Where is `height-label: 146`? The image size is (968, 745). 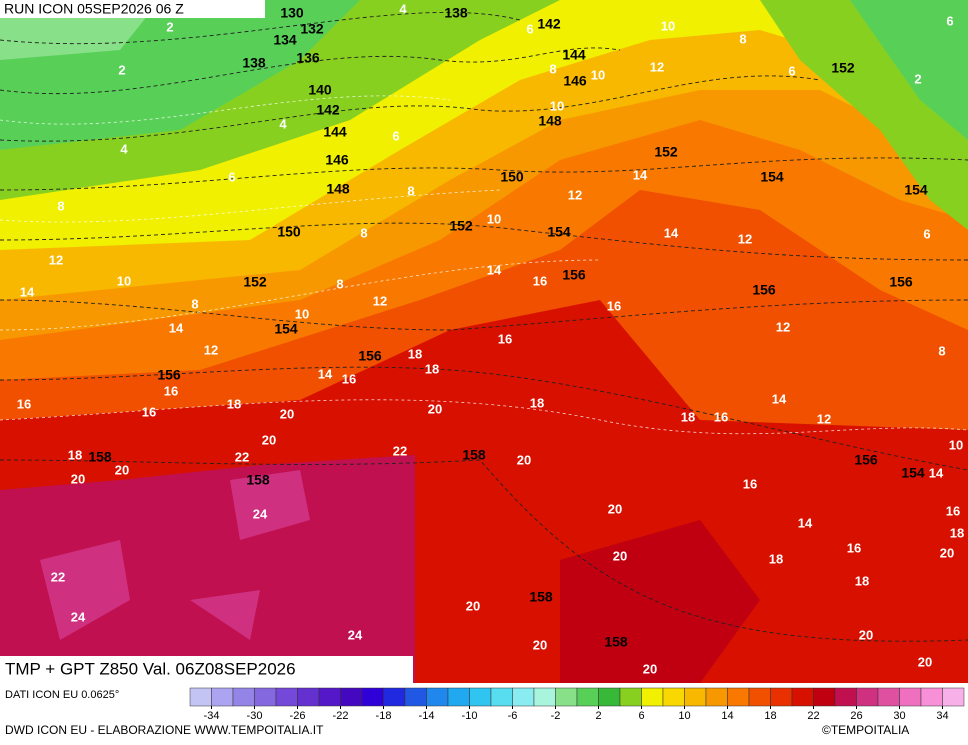 height-label: 146 is located at coordinates (575, 81).